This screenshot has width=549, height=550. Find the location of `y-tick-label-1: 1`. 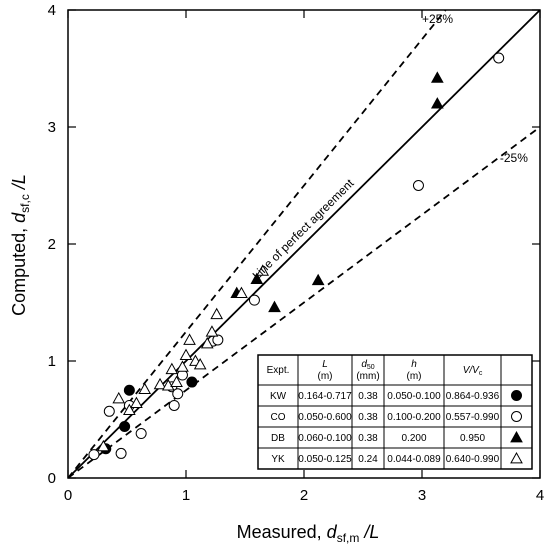

y-tick-label-1: 1 is located at coordinates (52, 361).